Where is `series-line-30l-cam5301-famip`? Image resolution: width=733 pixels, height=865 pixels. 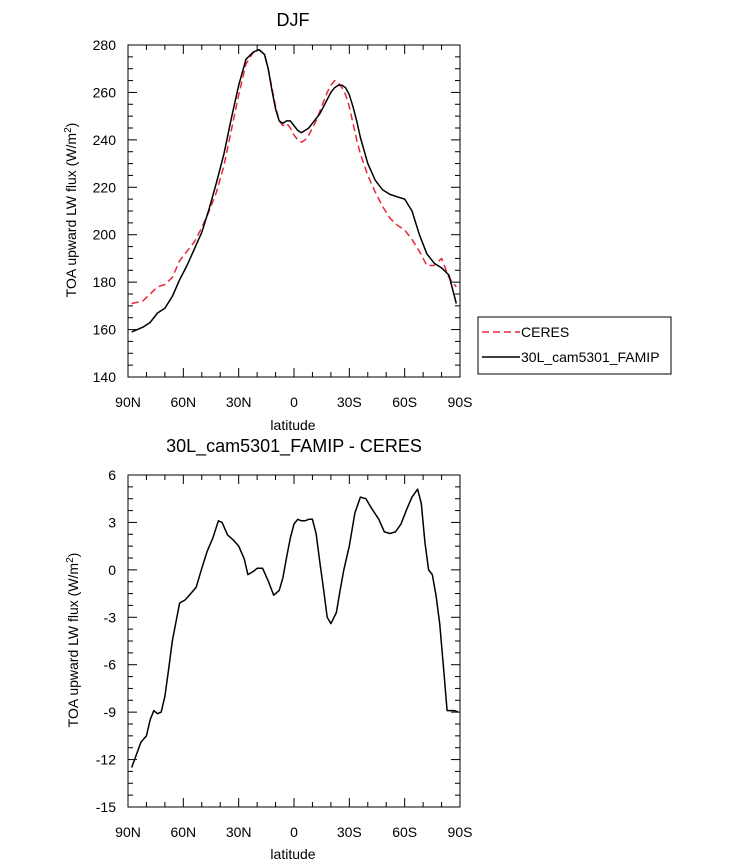
series-line-30l-cam5301-famip is located at coordinates (294, 190).